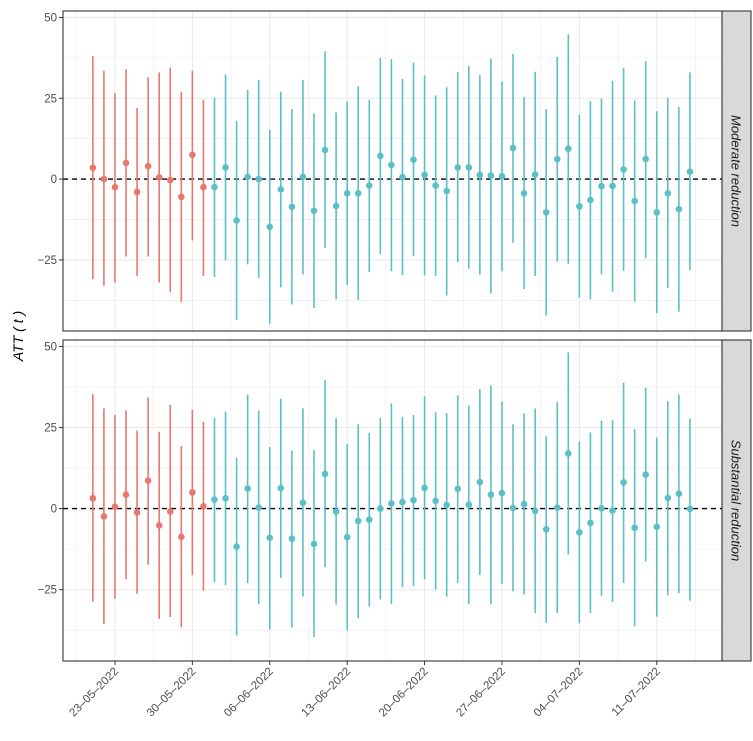  Describe the element at coordinates (47, 261) in the screenshot. I see `y-tick-label: −25` at that location.